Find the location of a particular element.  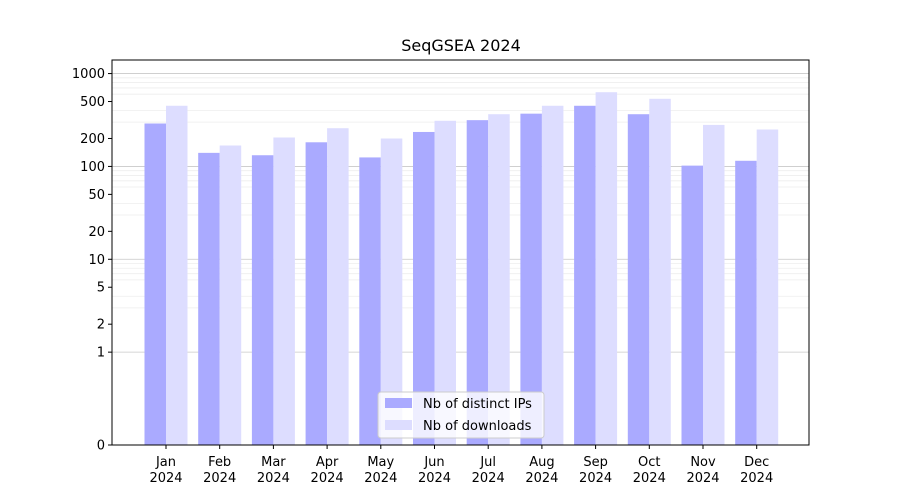

bar-downloads-dec is located at coordinates (767, 287).